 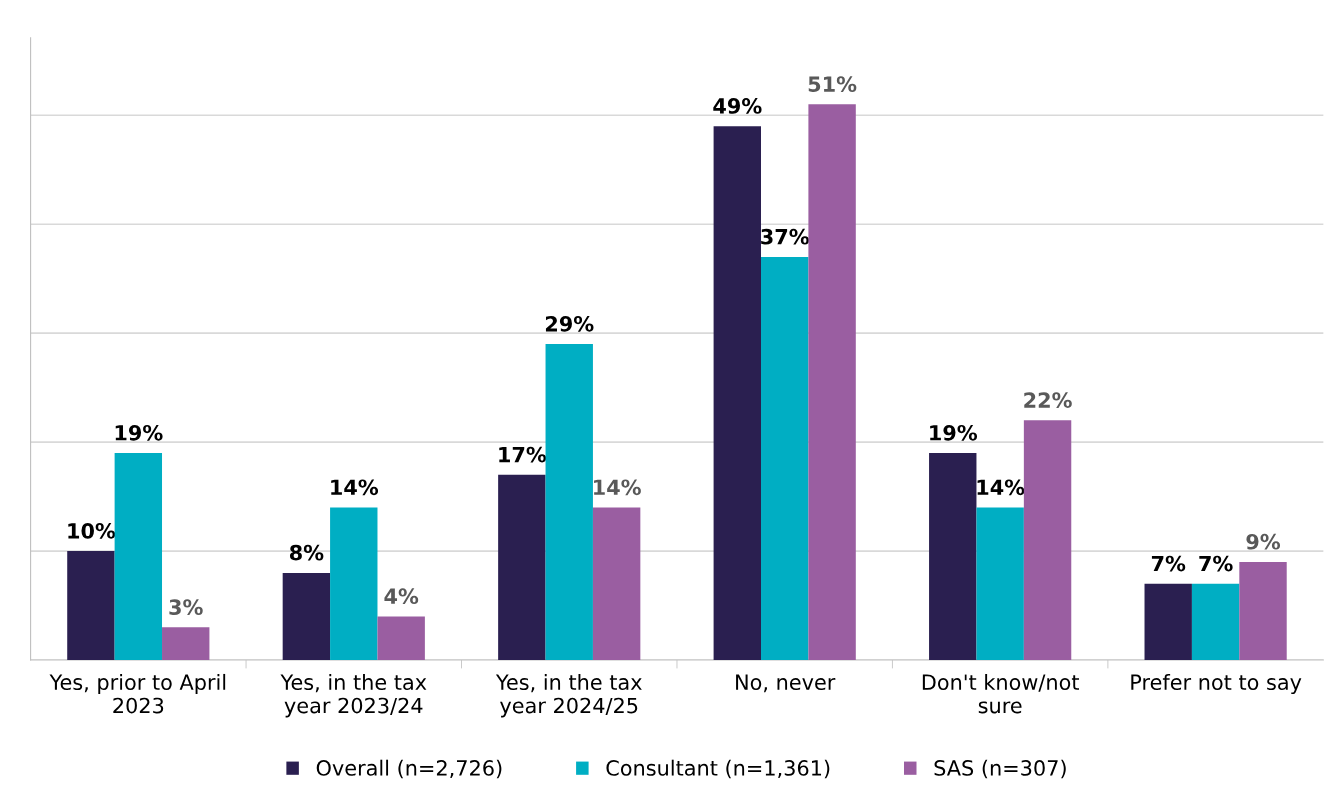 I want to click on x-tick-label: Yes, prior to April 2023, so click(x=137, y=693).